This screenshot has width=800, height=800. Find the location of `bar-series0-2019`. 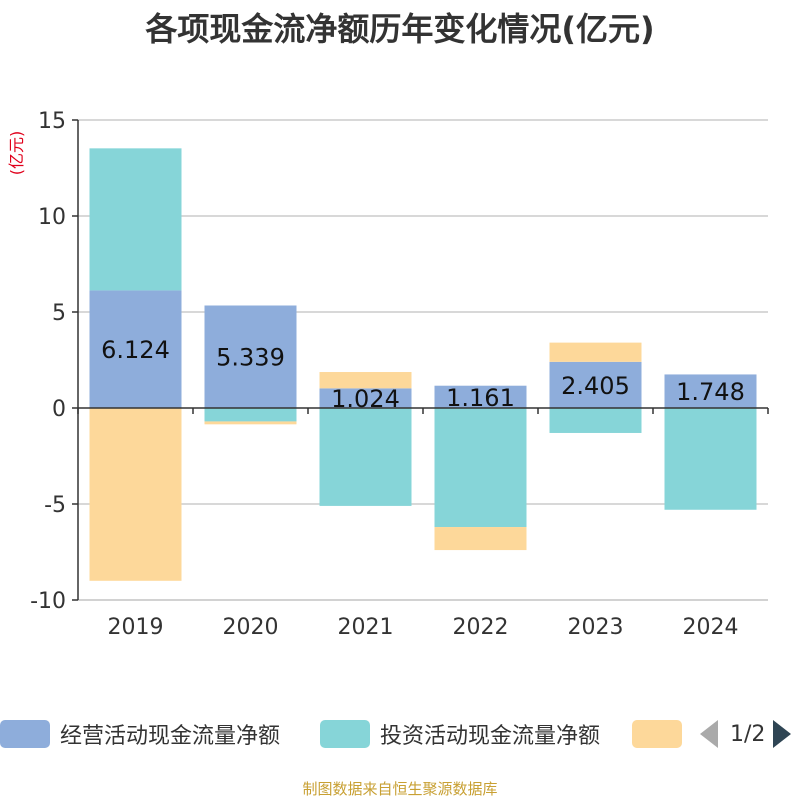

bar-series0-2019 is located at coordinates (135, 349).